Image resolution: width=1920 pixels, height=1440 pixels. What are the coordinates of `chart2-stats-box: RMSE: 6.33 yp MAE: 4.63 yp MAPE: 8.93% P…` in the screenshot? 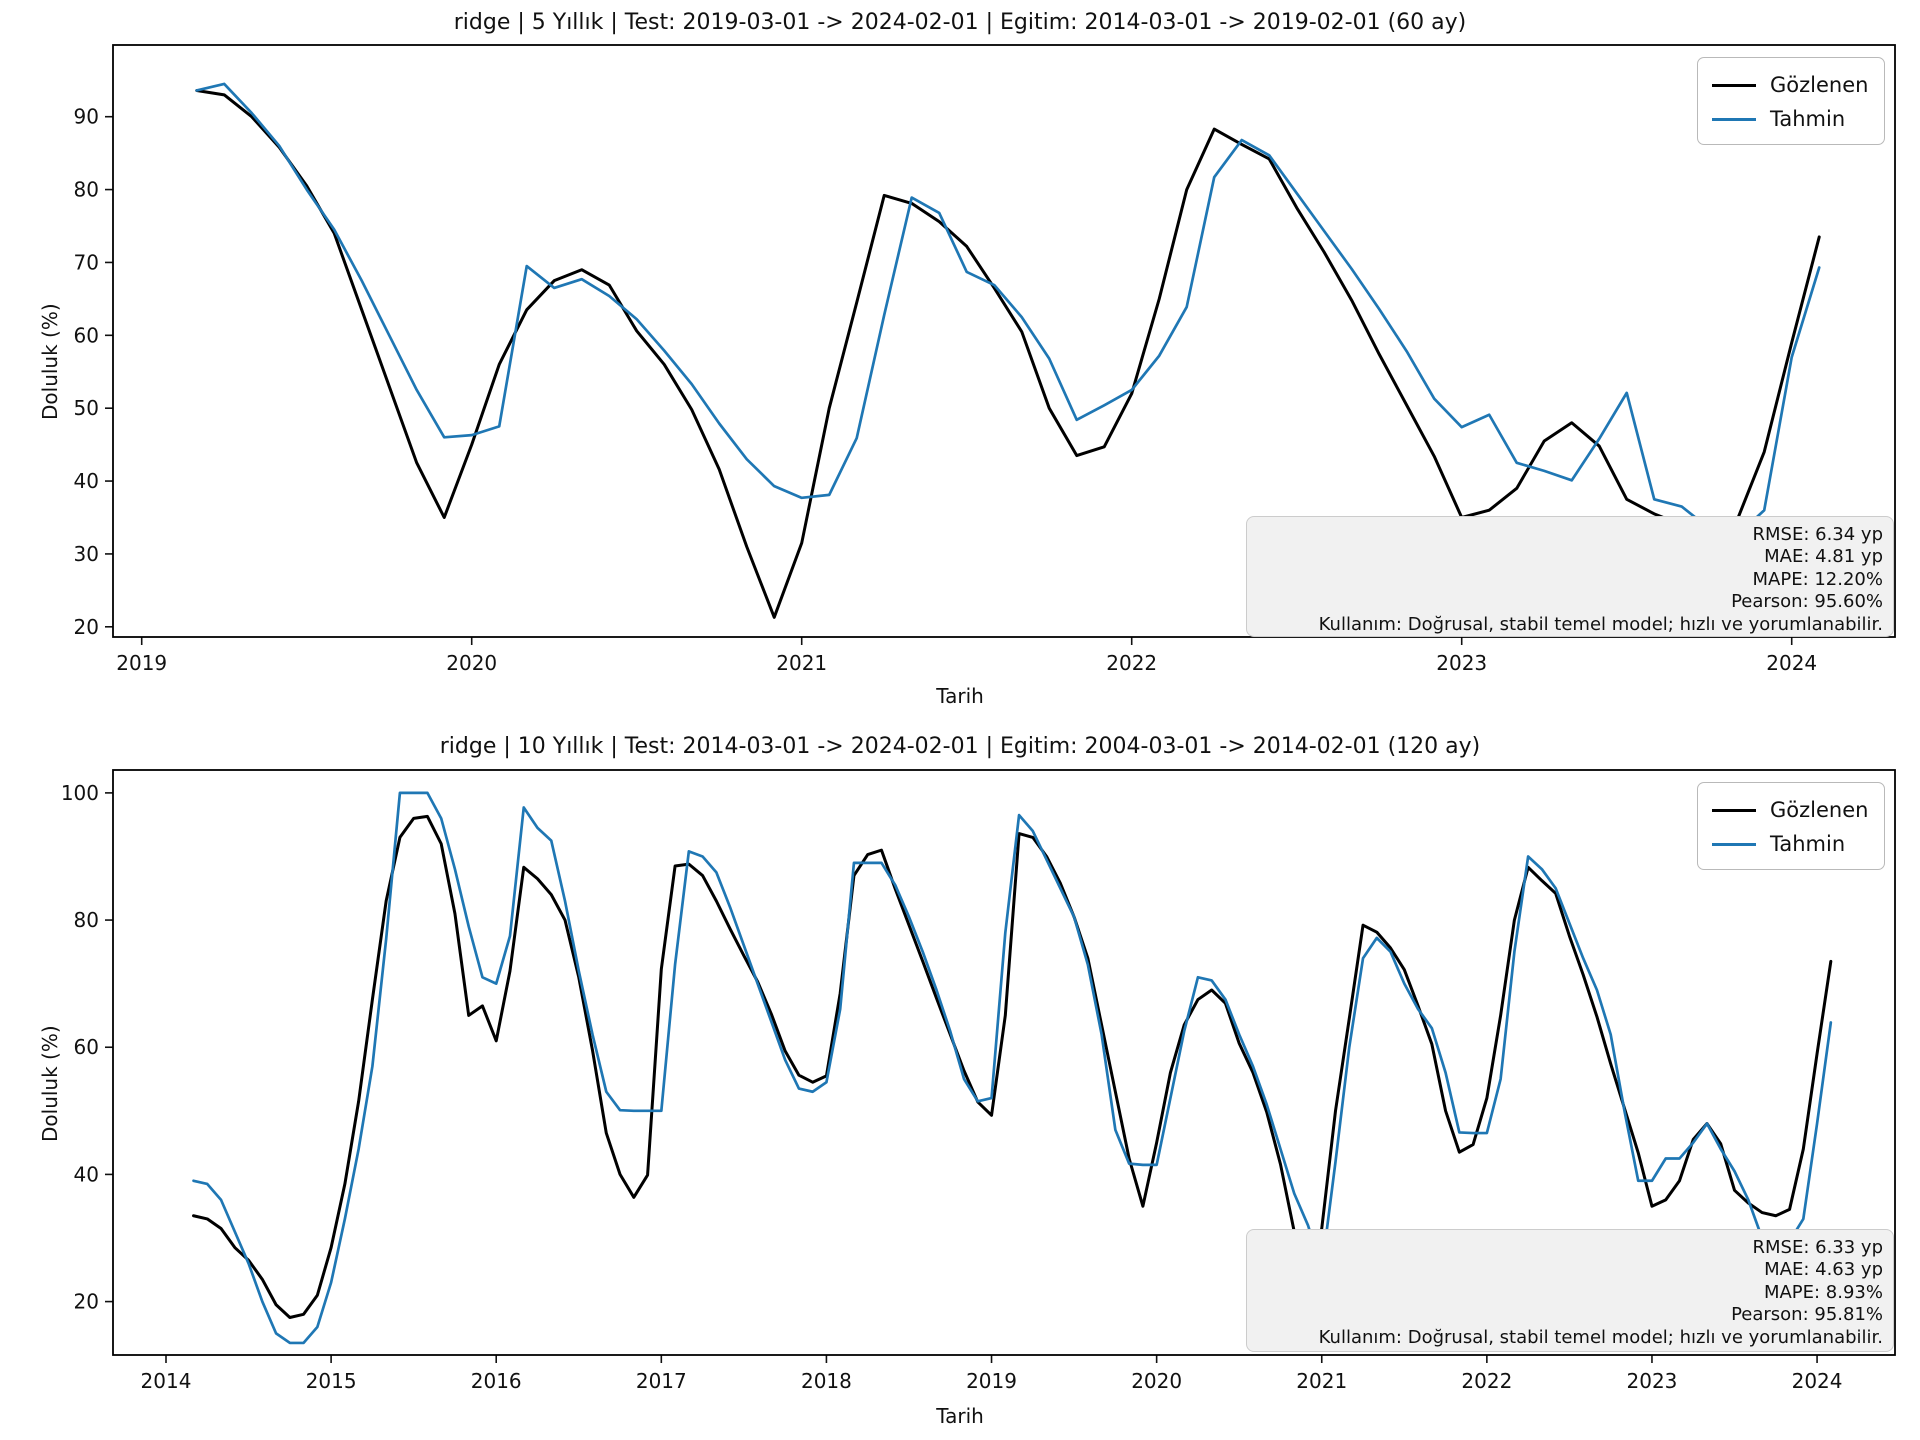 It's located at (1570, 1290).